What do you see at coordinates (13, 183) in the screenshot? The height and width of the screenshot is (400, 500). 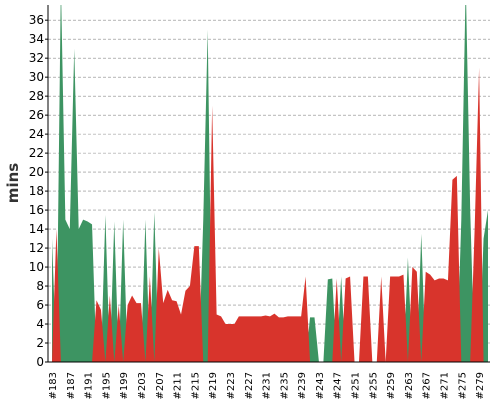 I see `y-axis-title: mins` at bounding box center [13, 183].